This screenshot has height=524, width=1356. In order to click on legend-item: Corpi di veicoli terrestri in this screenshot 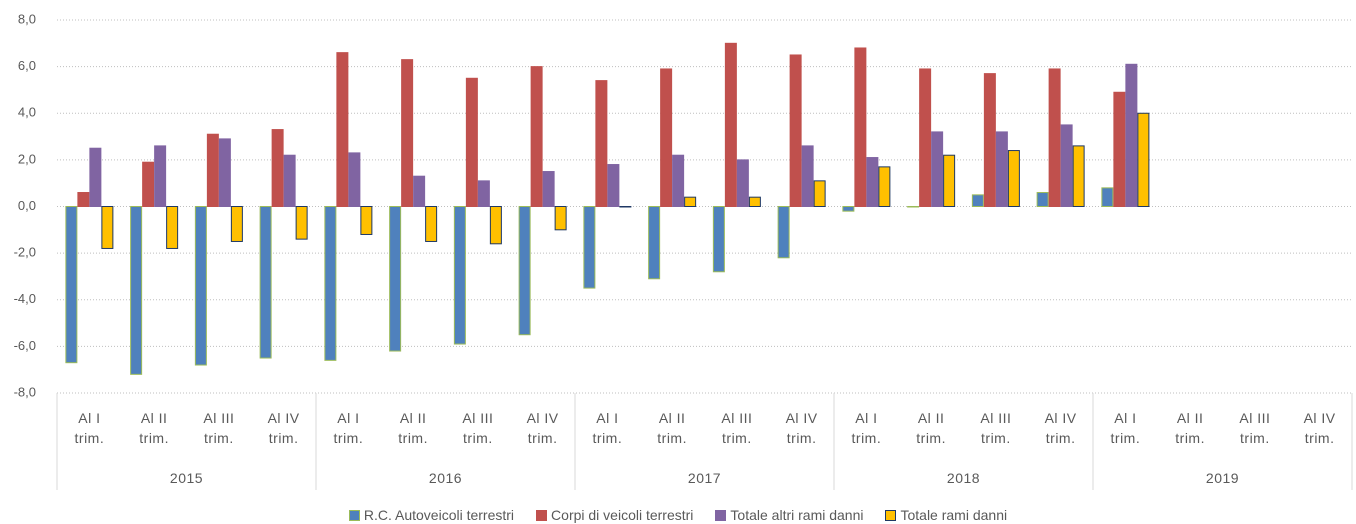, I will do `click(614, 515)`.